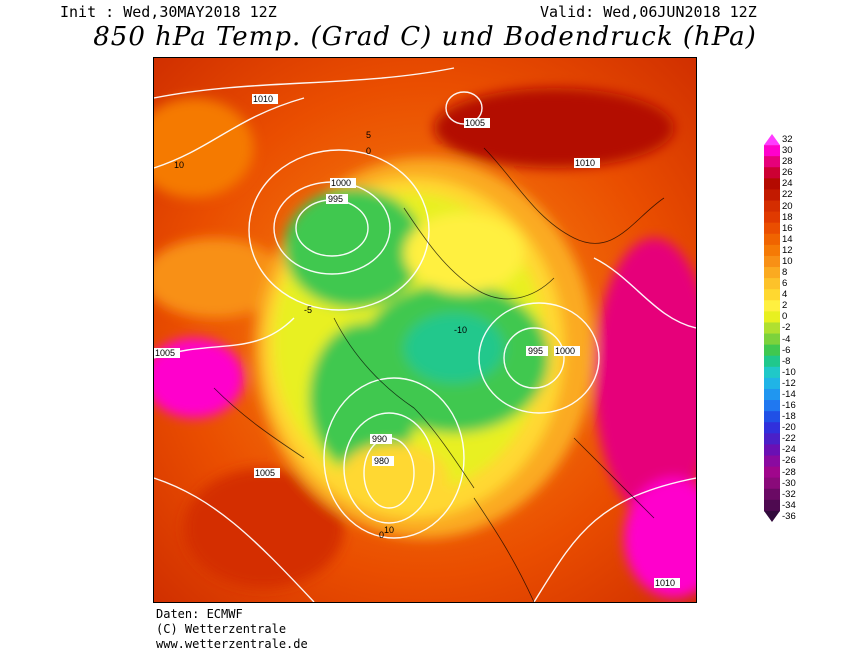 The height and width of the screenshot is (657, 850). What do you see at coordinates (168, 12) in the screenshot?
I see `init-time: Init : Wed,30MAY2018 12Z` at bounding box center [168, 12].